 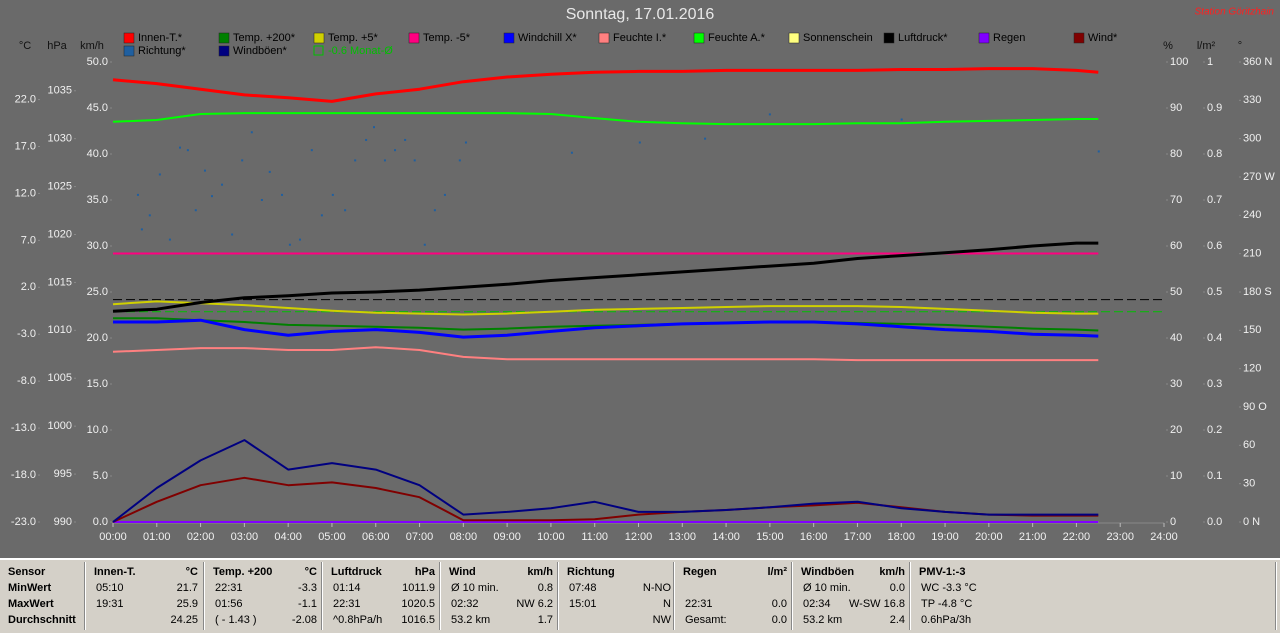 I want to click on x-tick-label: 03:00, so click(x=245, y=537).